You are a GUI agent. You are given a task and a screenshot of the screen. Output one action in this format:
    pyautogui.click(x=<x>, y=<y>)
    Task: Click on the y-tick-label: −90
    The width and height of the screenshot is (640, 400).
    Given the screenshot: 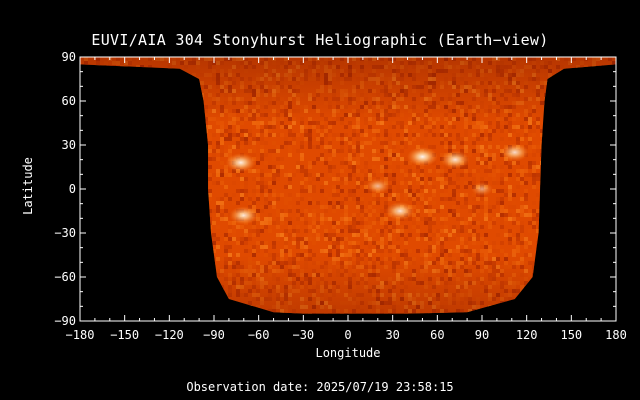 What is the action you would take?
    pyautogui.click(x=65, y=321)
    